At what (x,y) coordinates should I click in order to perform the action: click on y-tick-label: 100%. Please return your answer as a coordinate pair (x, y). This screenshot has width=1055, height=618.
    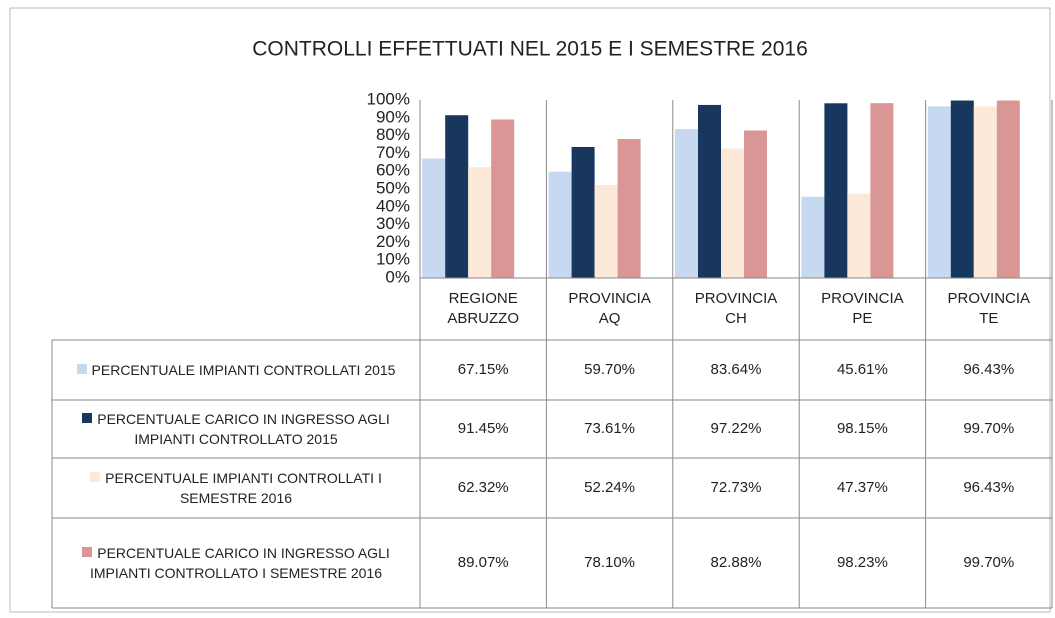
    Looking at the image, I should click on (388, 98).